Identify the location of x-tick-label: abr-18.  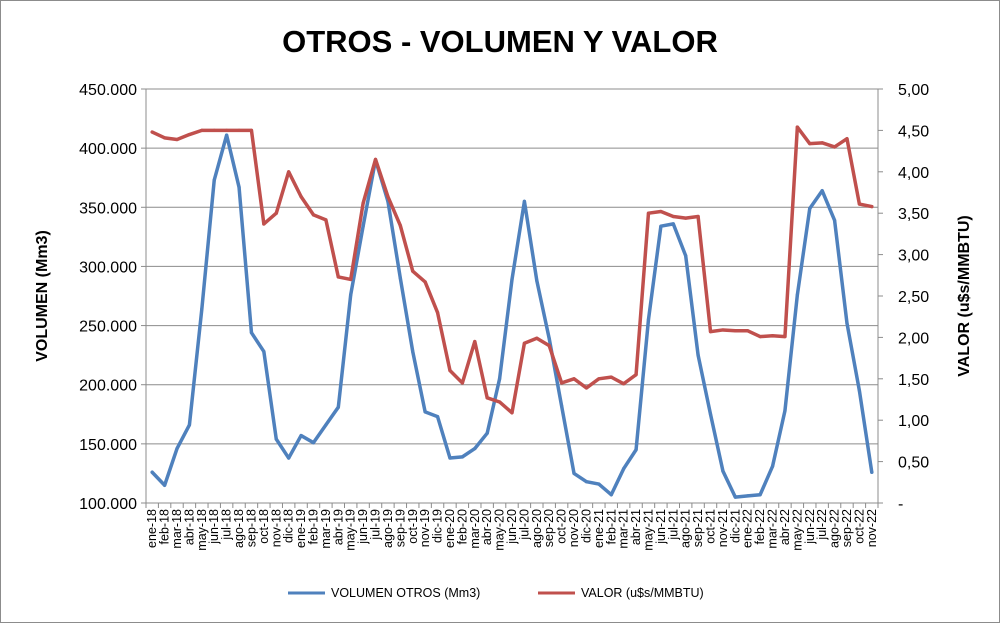
(189, 527).